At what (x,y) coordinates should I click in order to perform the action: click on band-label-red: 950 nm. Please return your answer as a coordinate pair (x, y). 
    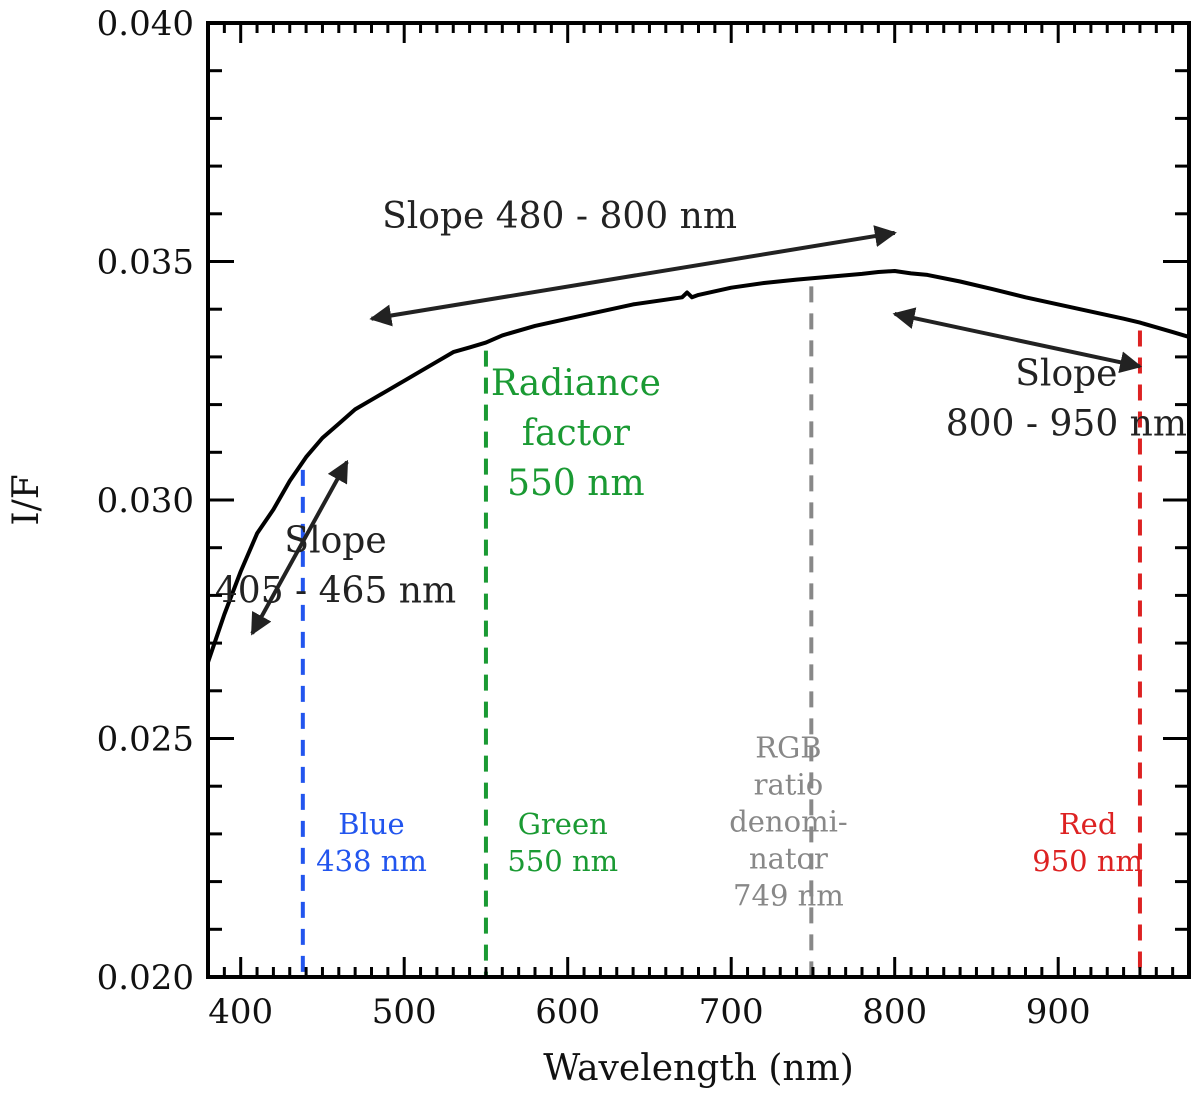
    Looking at the image, I should click on (1087, 861).